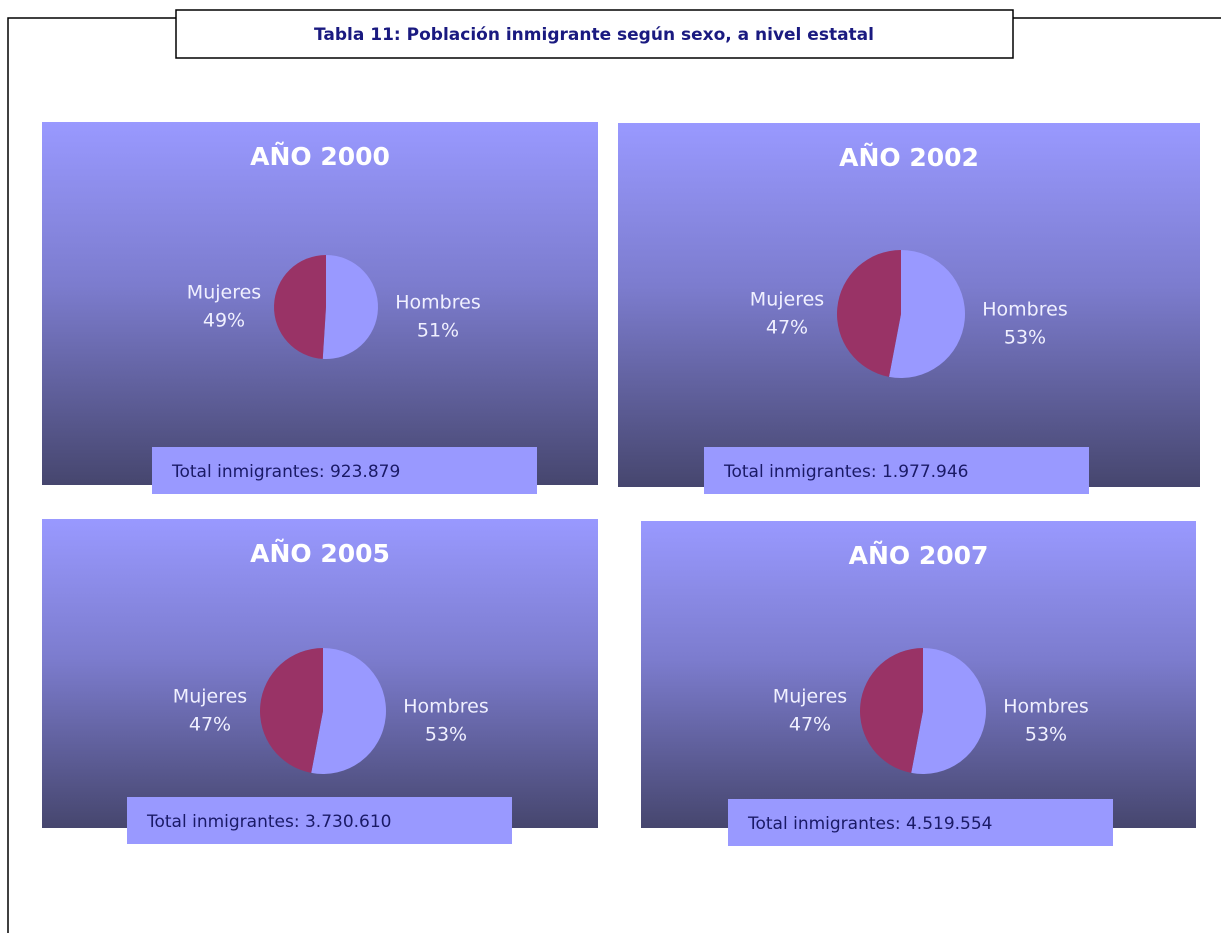 This screenshot has width=1221, height=933. Describe the element at coordinates (919, 555) in the screenshot. I see `chart-title: AÑO 2007` at that location.